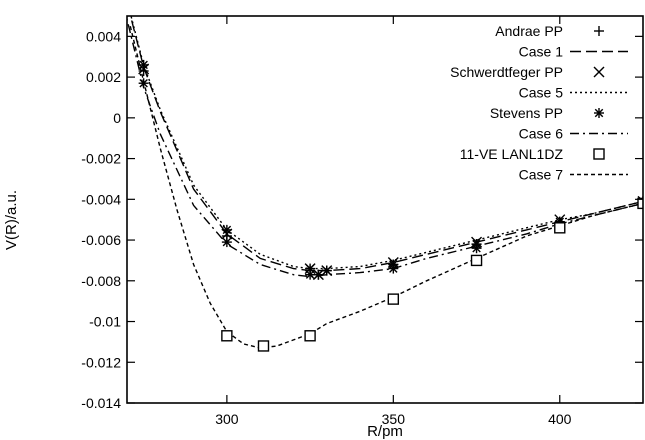 The height and width of the screenshot is (440, 645). I want to click on legend-label-case-7: Case 7, so click(541, 175).